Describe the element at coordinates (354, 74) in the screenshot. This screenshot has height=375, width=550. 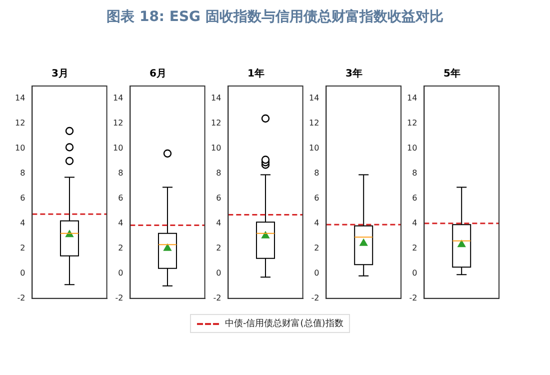
I see `chart-title: 3年` at that location.